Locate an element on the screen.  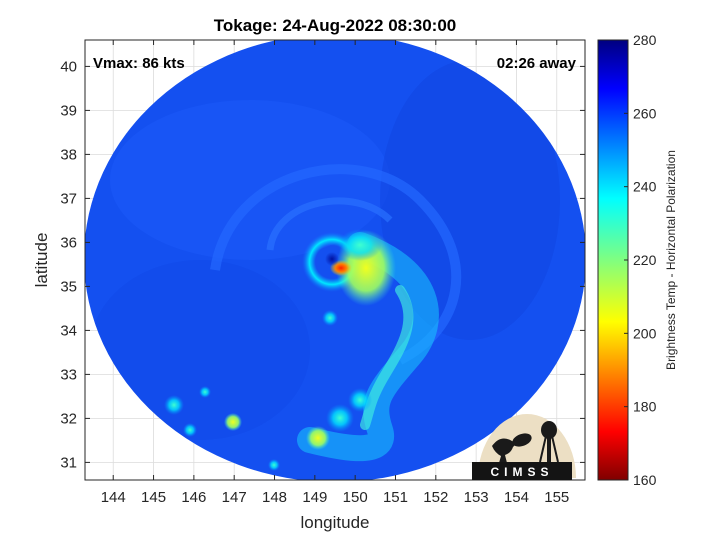
colorbar-tick-label: 280 is located at coordinates (645, 40).